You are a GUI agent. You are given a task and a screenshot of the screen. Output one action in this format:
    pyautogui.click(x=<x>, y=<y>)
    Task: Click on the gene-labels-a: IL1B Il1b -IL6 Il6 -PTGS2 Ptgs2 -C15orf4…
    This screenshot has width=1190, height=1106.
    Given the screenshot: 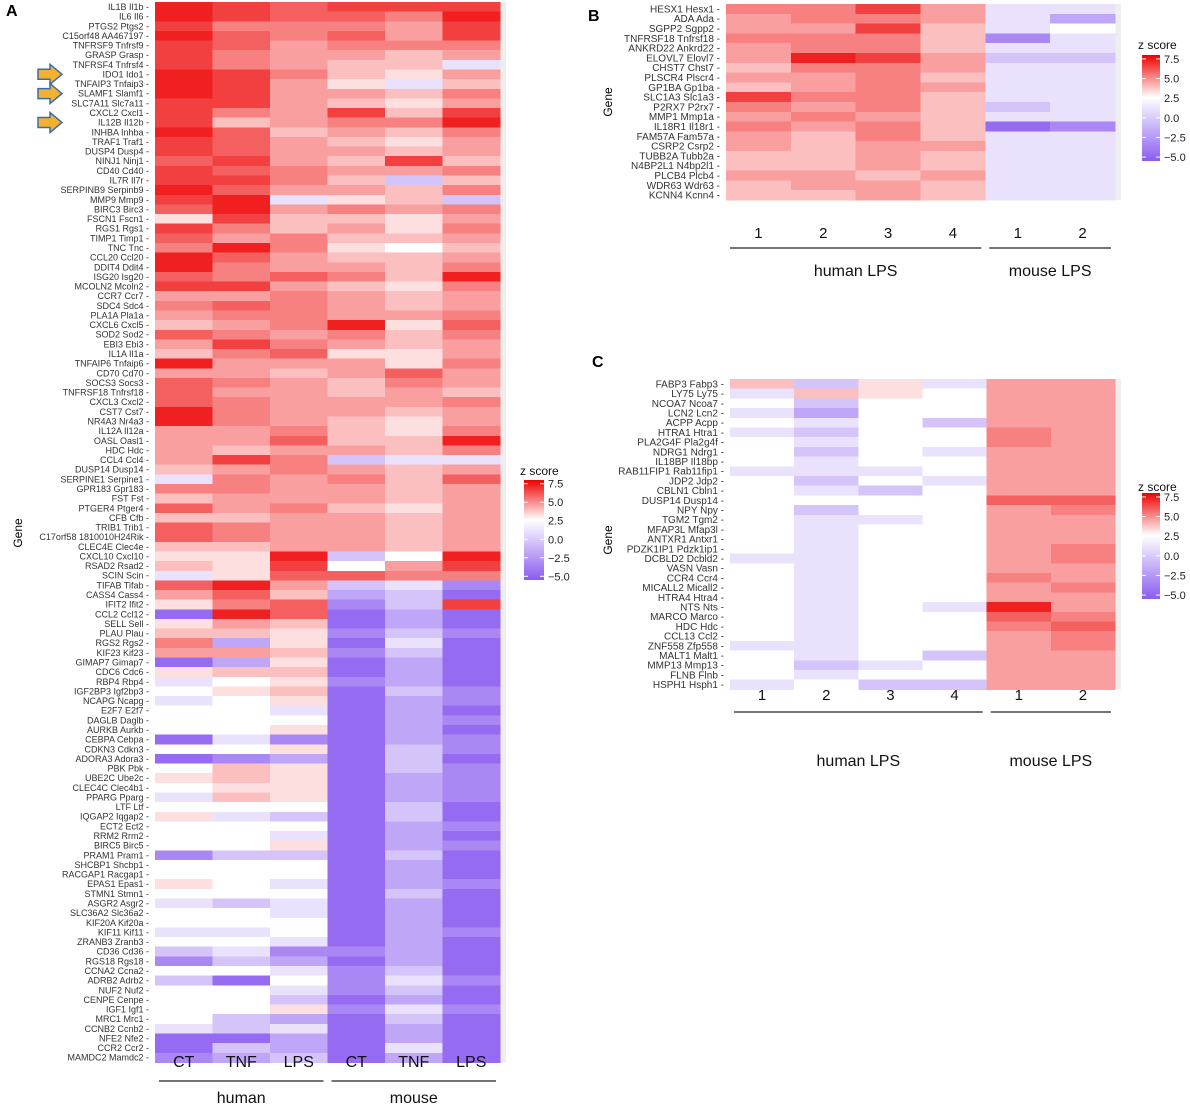 What is the action you would take?
    pyautogui.click(x=94, y=532)
    